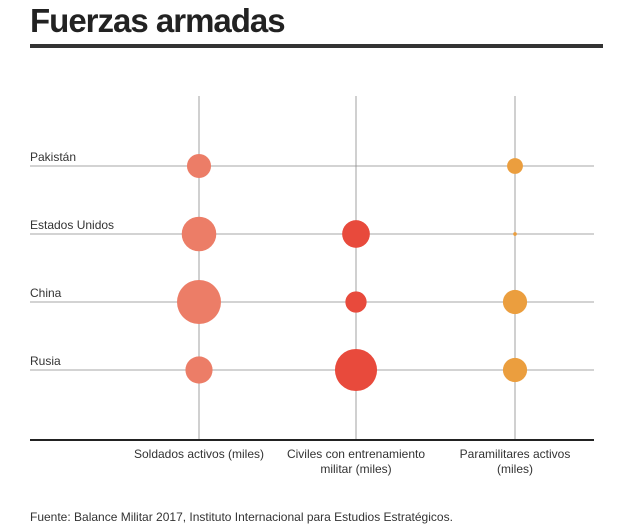 The image size is (627, 531). What do you see at coordinates (515, 454) in the screenshot?
I see `column-label: Paramilitares activos` at bounding box center [515, 454].